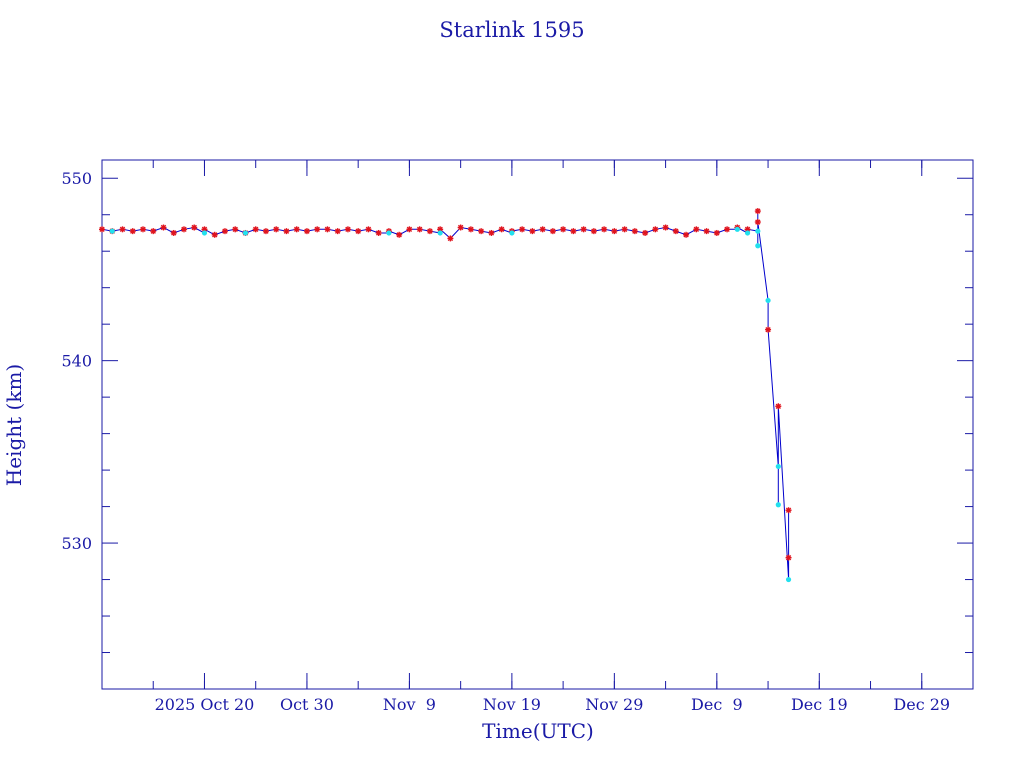  Describe the element at coordinates (538, 731) in the screenshot. I see `x-axis-label: Time(UTC)` at that location.